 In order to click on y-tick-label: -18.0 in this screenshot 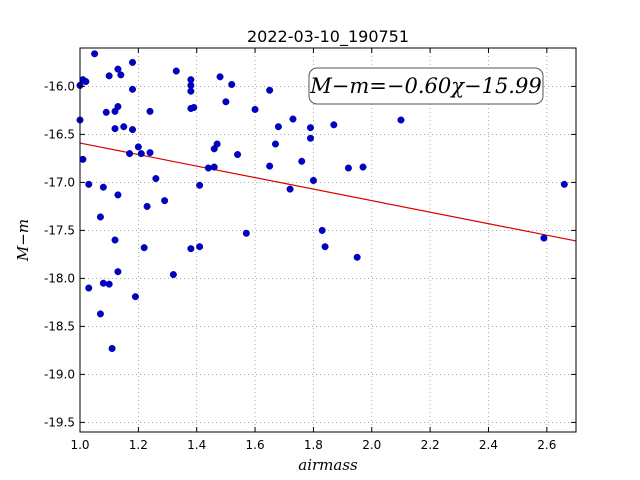, I will do `click(59, 278)`.